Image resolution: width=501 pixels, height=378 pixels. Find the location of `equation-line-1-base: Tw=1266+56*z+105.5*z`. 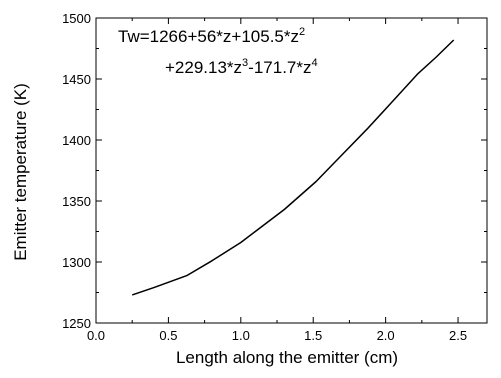

equation-line-1-base: Tw=1266+56*z+105.5*z is located at coordinates (208, 36).